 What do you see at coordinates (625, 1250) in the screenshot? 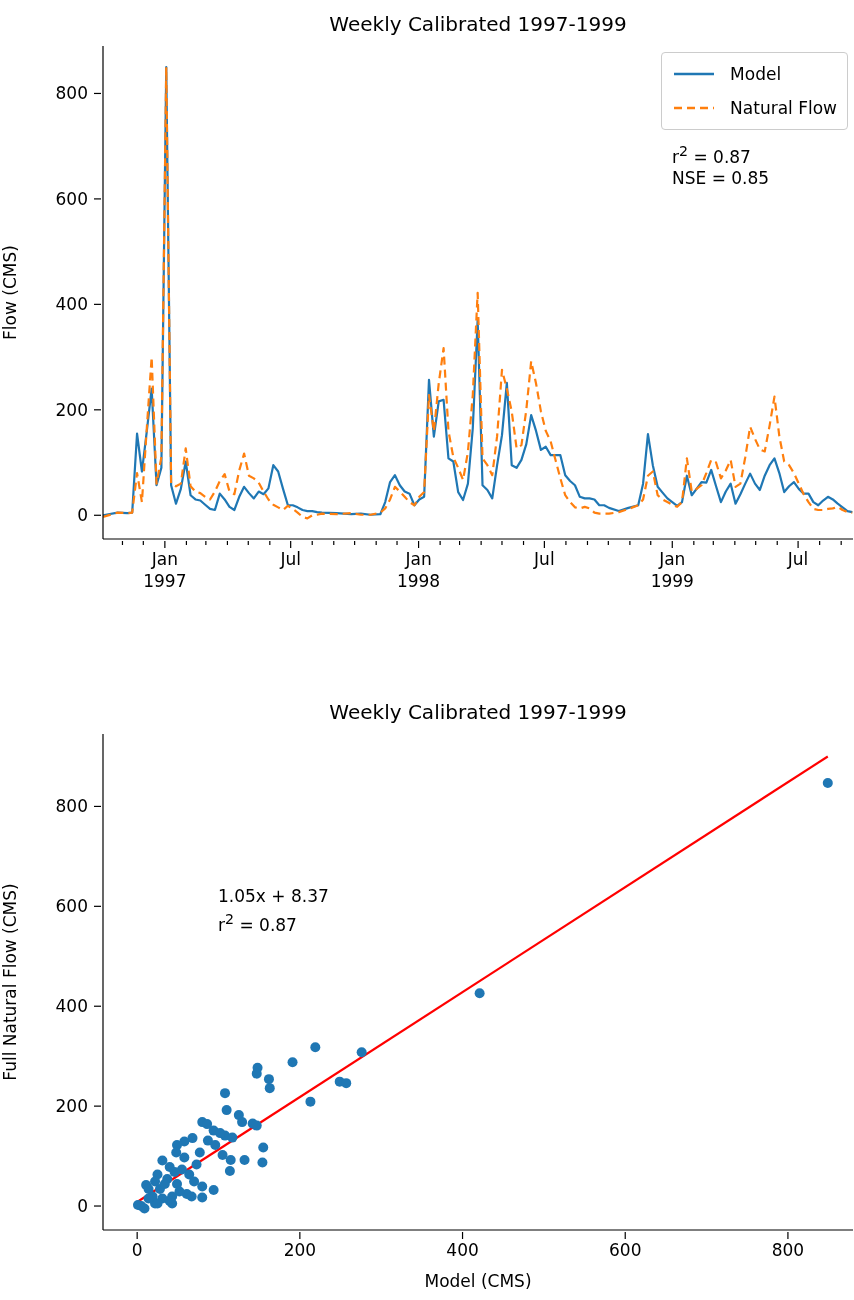
I see `x-tick-label: 600` at bounding box center [625, 1250].